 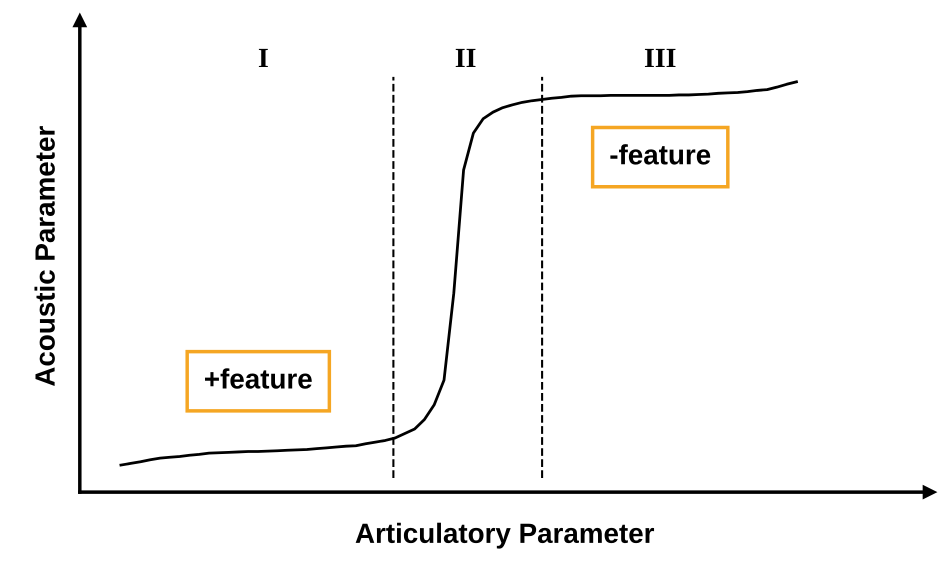 What do you see at coordinates (263, 58) in the screenshot?
I see `text: I` at bounding box center [263, 58].